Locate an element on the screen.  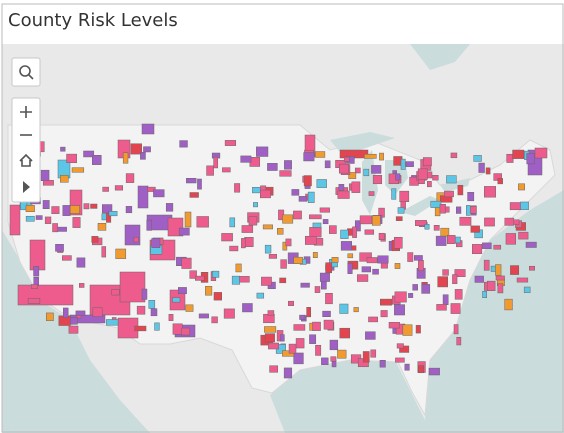
hudson-bay-shore is located at coordinates (440, 57).